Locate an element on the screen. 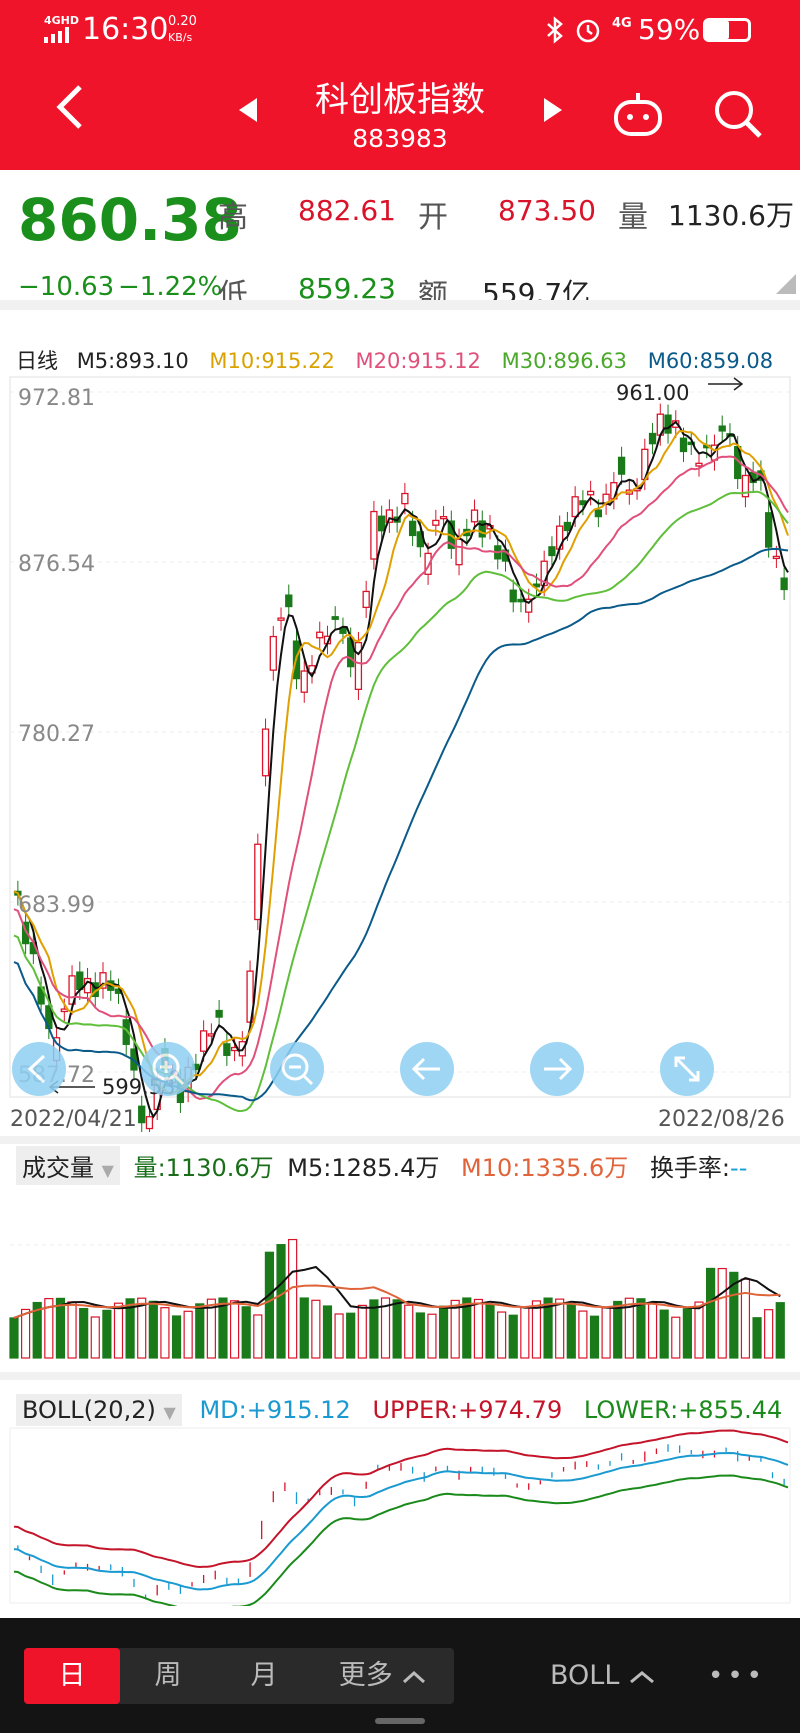  tab-more: 更多 is located at coordinates (383, 1676).